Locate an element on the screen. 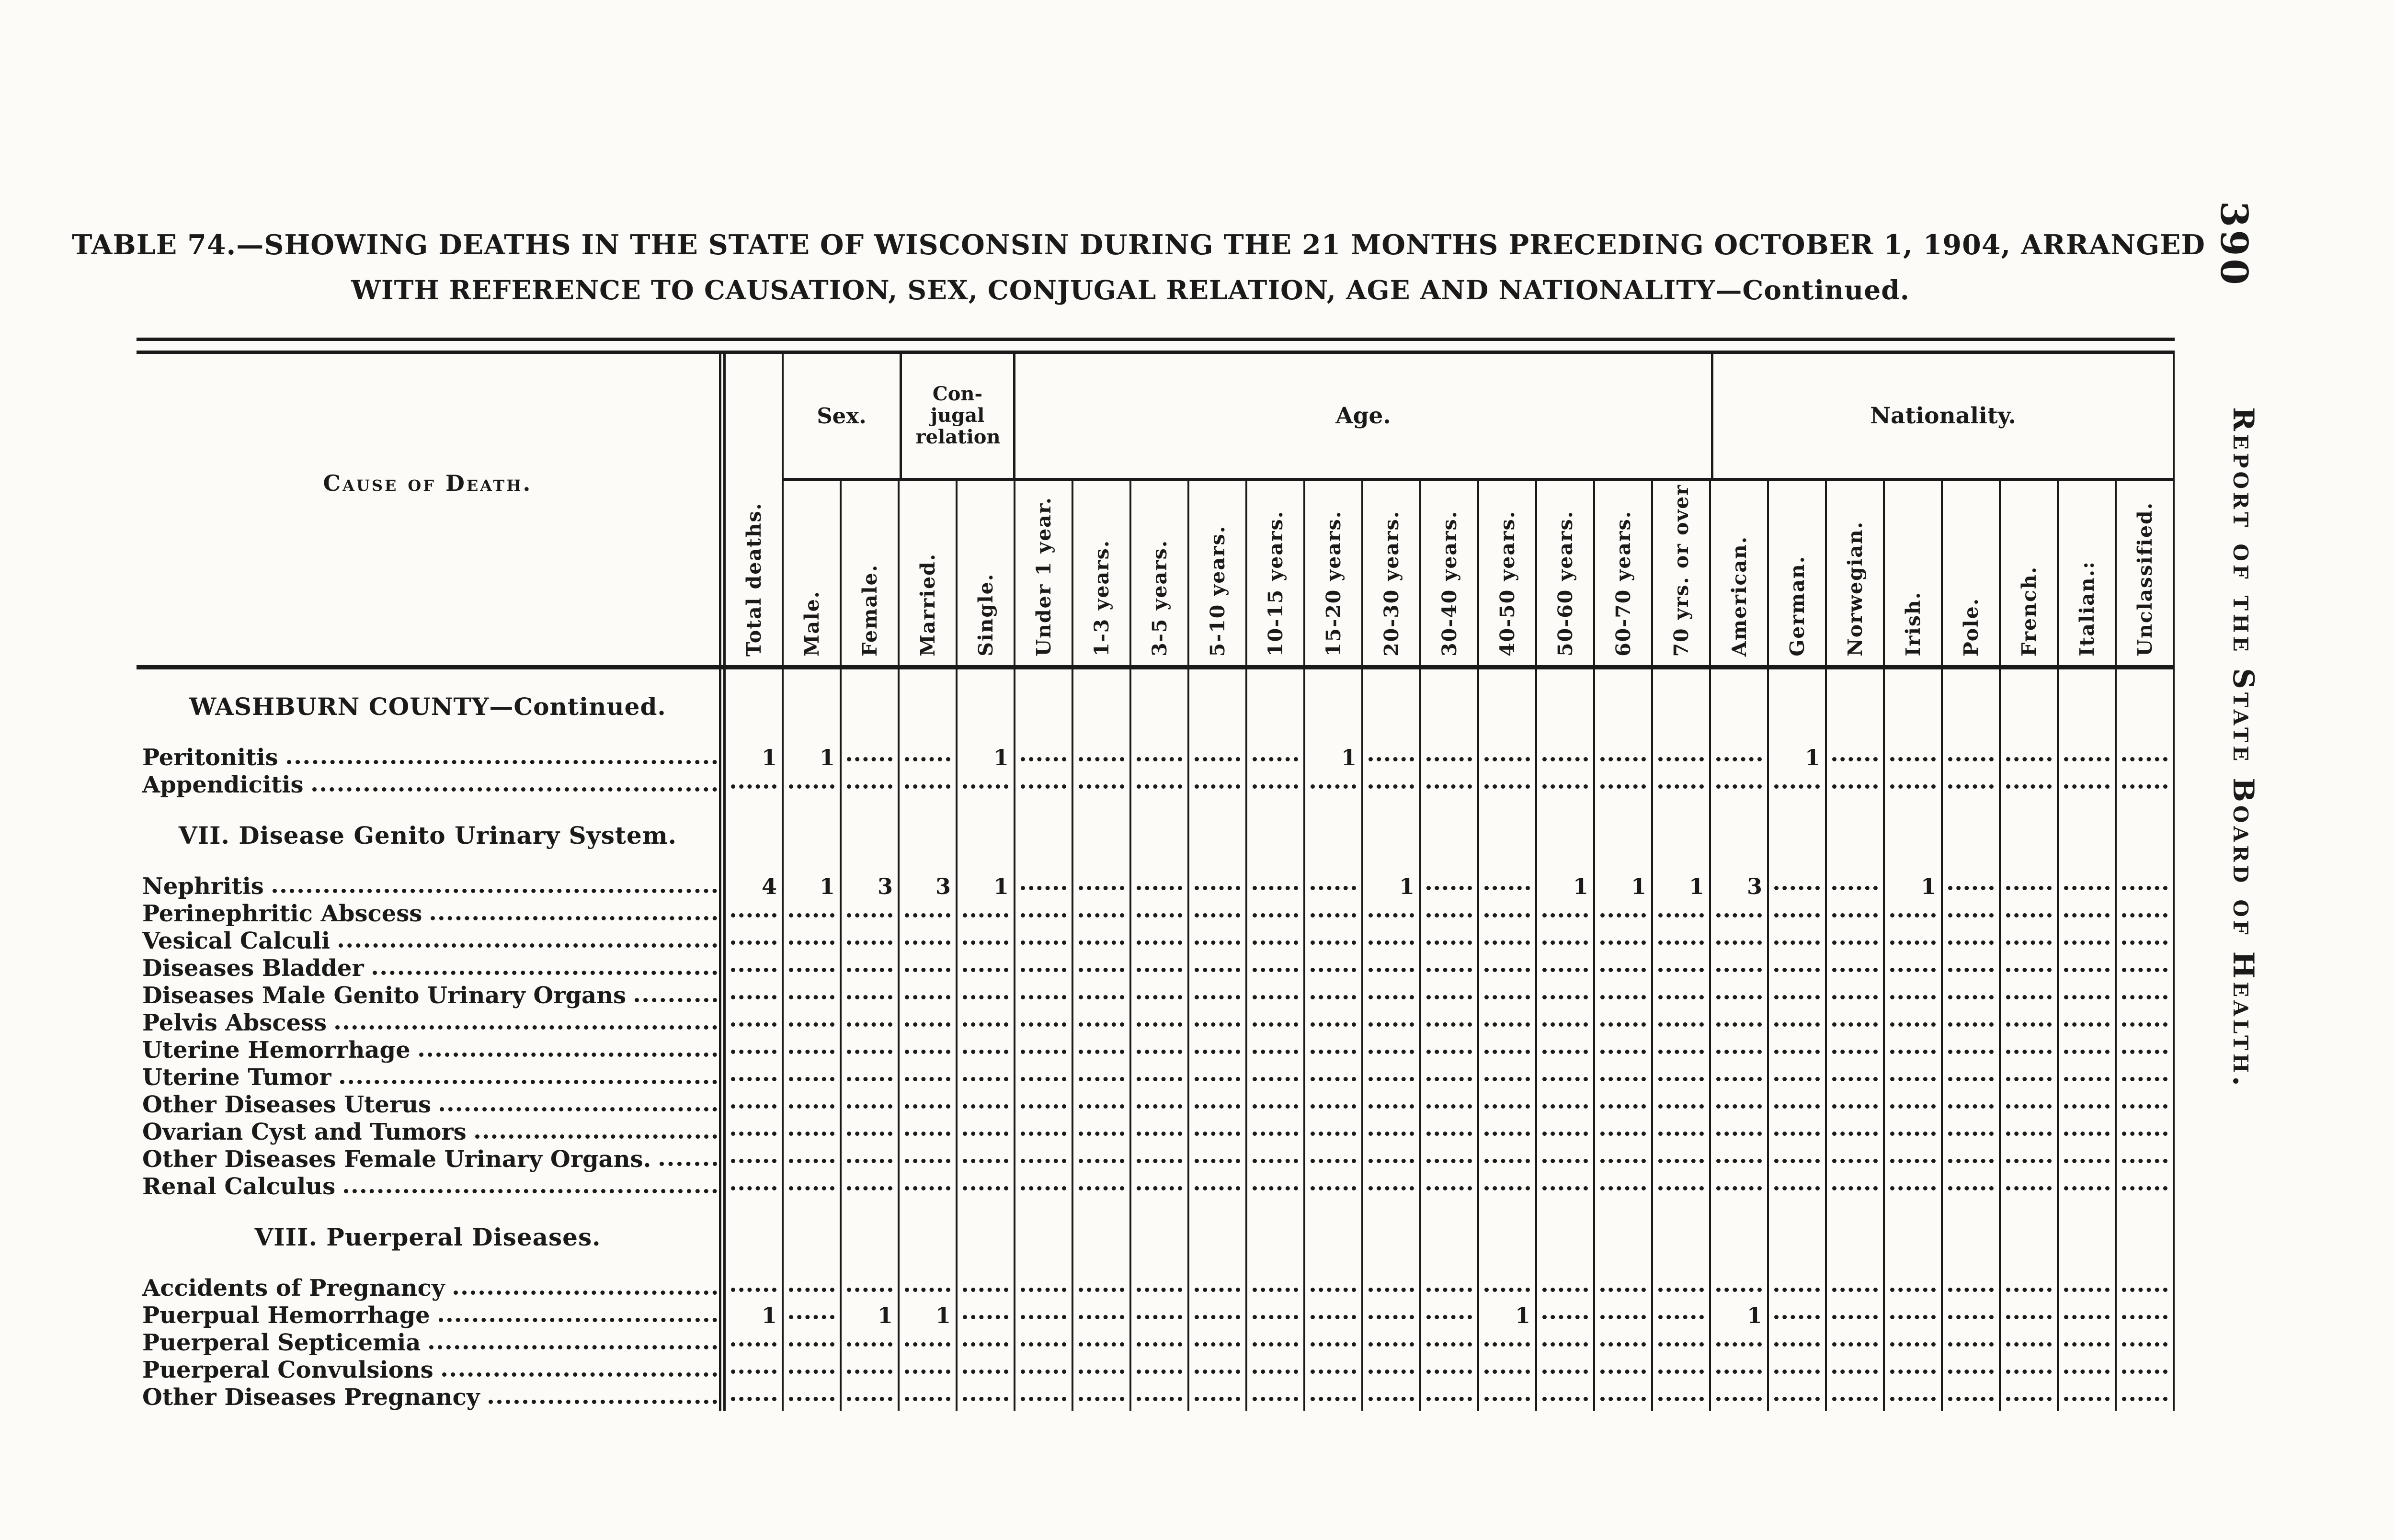 The height and width of the screenshot is (1540, 2395). value-cell: 1 is located at coordinates (1508, 1315).